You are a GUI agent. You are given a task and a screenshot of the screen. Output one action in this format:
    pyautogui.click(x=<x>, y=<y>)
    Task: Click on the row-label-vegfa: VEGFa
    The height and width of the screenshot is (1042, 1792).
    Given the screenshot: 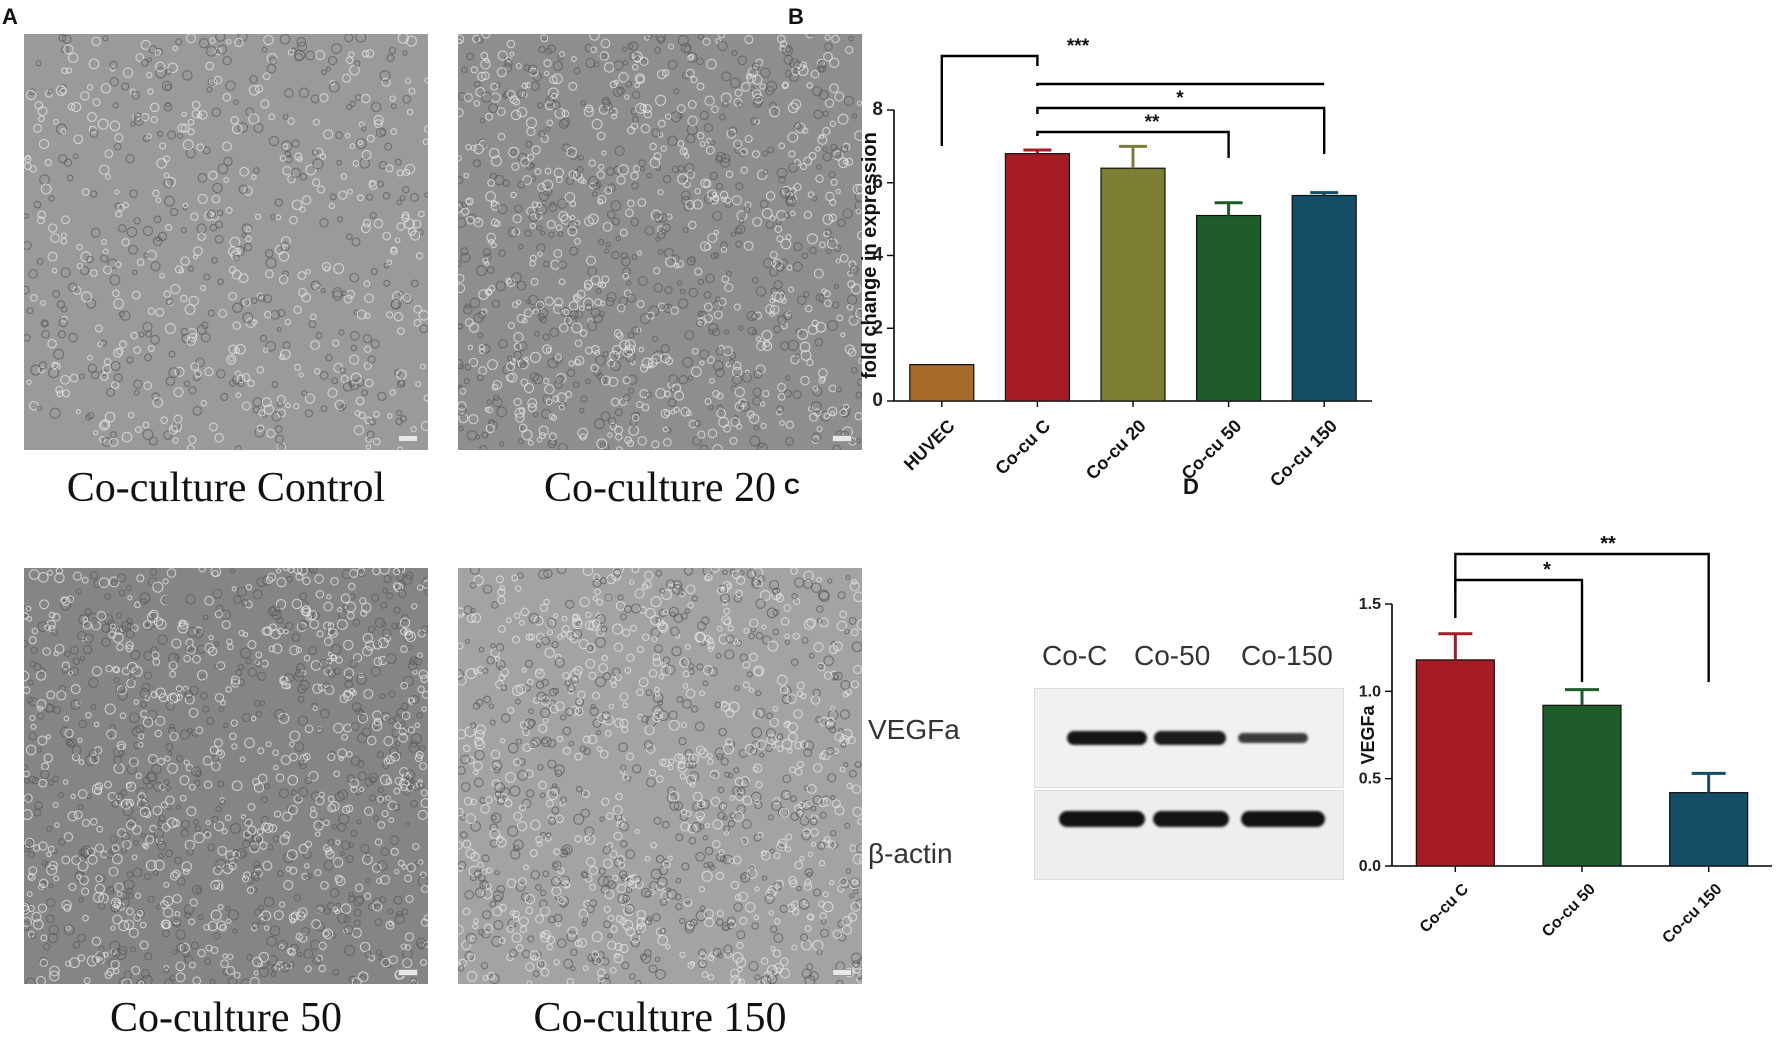 What is the action you would take?
    pyautogui.click(x=914, y=729)
    